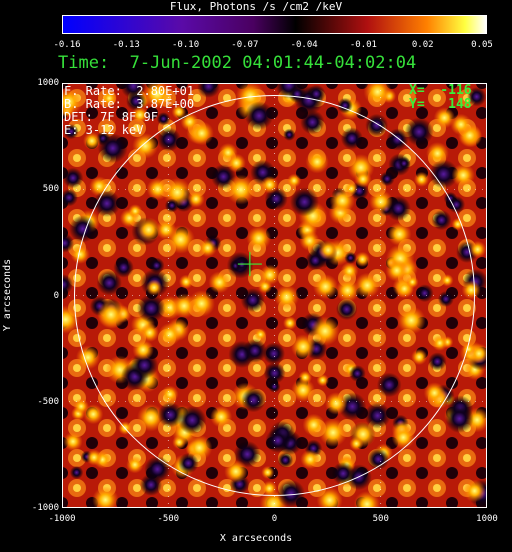 This screenshot has width=512, height=552. What do you see at coordinates (304, 45) in the screenshot?
I see `colorbar-tick-label: -0.04` at bounding box center [304, 45].